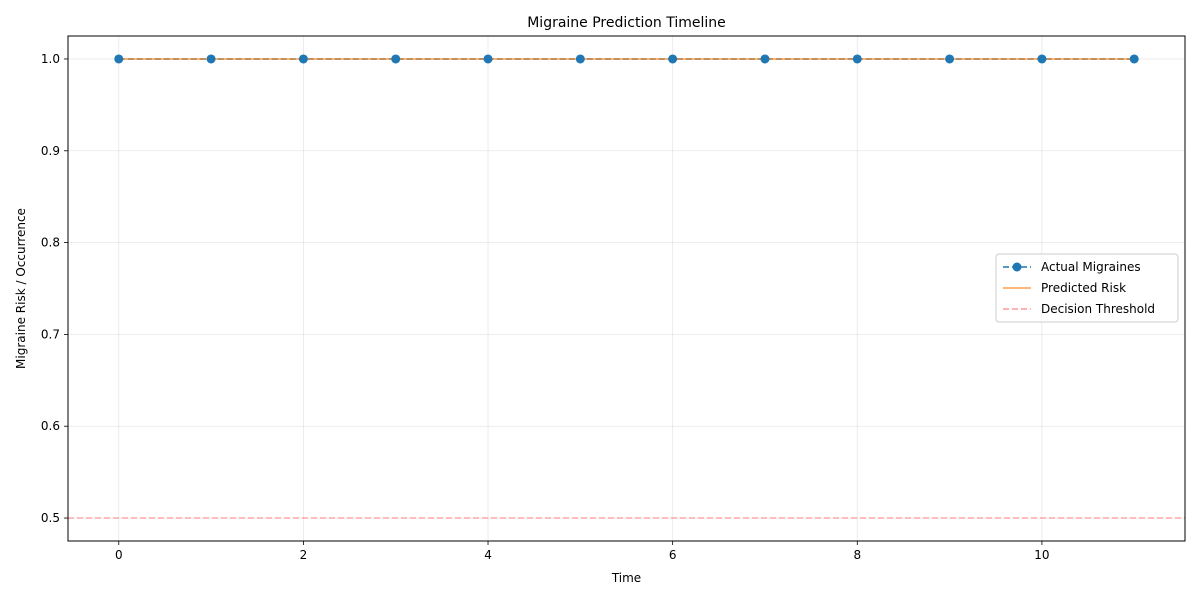  Describe the element at coordinates (1083, 288) in the screenshot. I see `legend-label-predicted-risk: Predicted Risk` at that location.